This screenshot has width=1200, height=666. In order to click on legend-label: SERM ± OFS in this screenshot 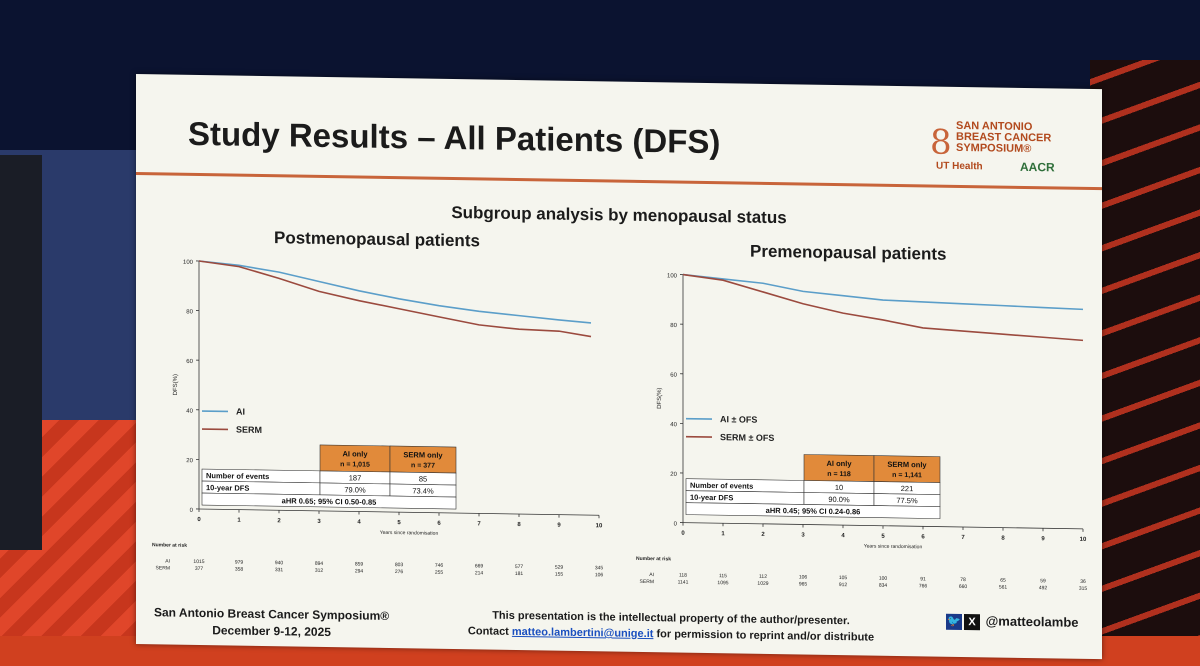, I will do `click(747, 437)`.